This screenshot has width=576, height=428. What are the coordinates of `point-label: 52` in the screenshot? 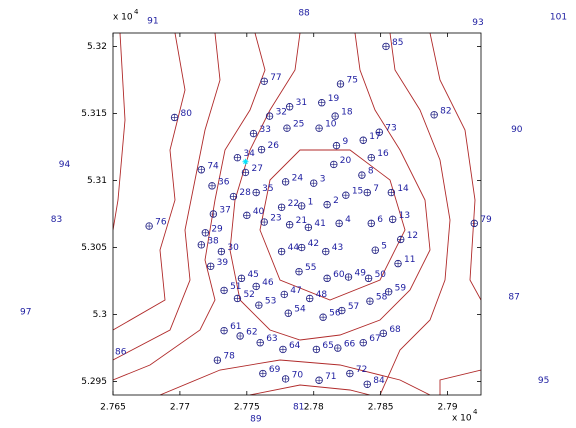 It's located at (248, 295).